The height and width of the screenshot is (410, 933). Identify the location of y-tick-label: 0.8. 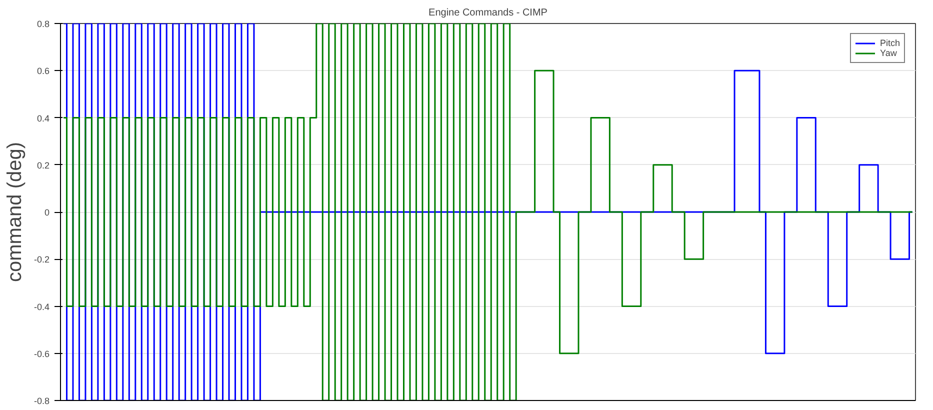
(43, 24).